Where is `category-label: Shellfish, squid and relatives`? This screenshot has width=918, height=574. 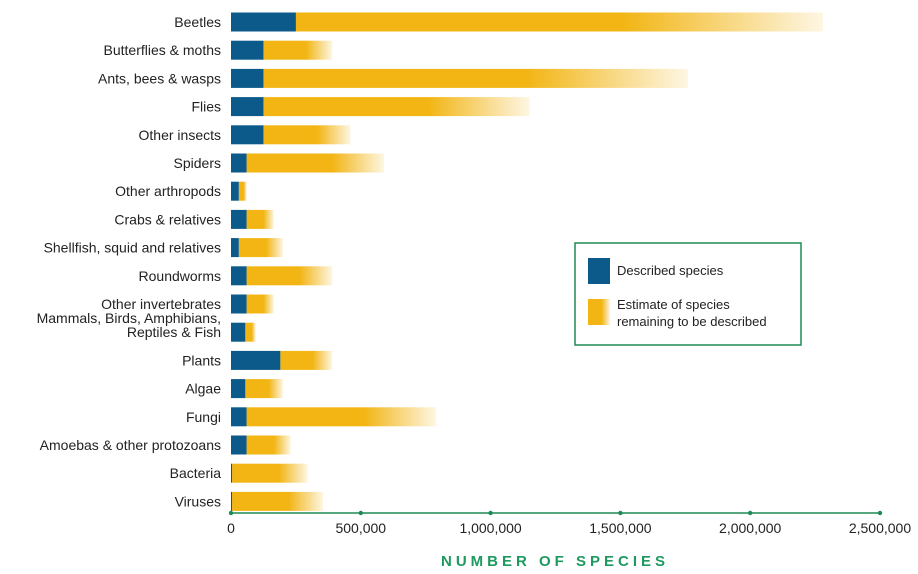 category-label: Shellfish, squid and relatives is located at coordinates (132, 248).